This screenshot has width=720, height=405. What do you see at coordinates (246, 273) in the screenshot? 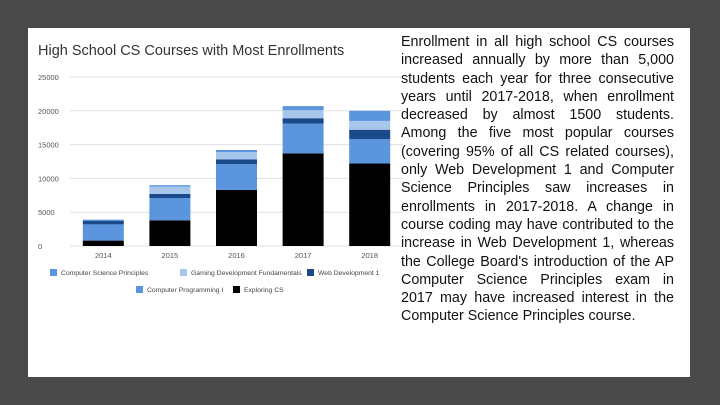
I see `legend-label: Gaming Development Fundamentals` at bounding box center [246, 273].